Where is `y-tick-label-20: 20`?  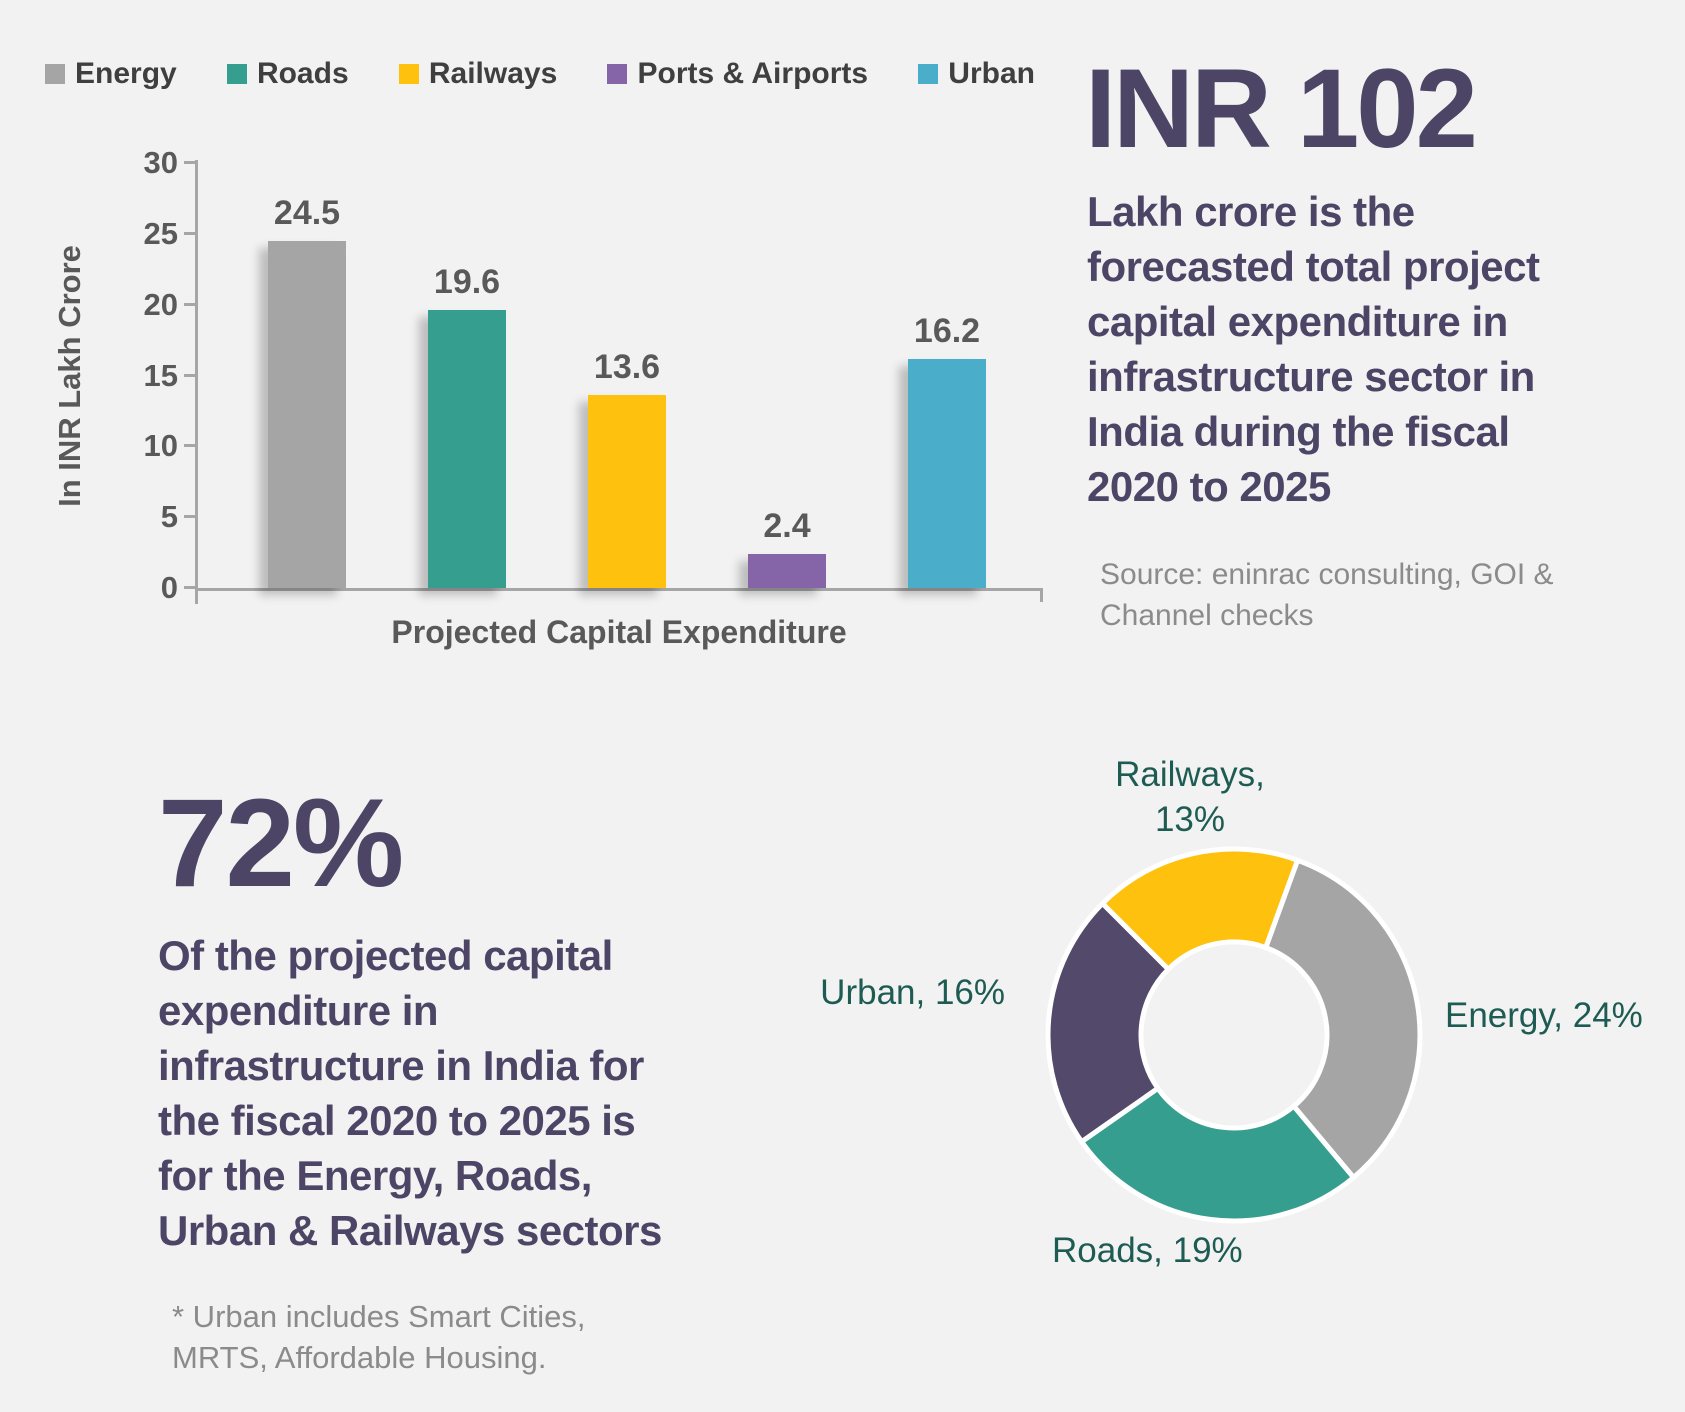
y-tick-label-20: 20 is located at coordinates (160, 304).